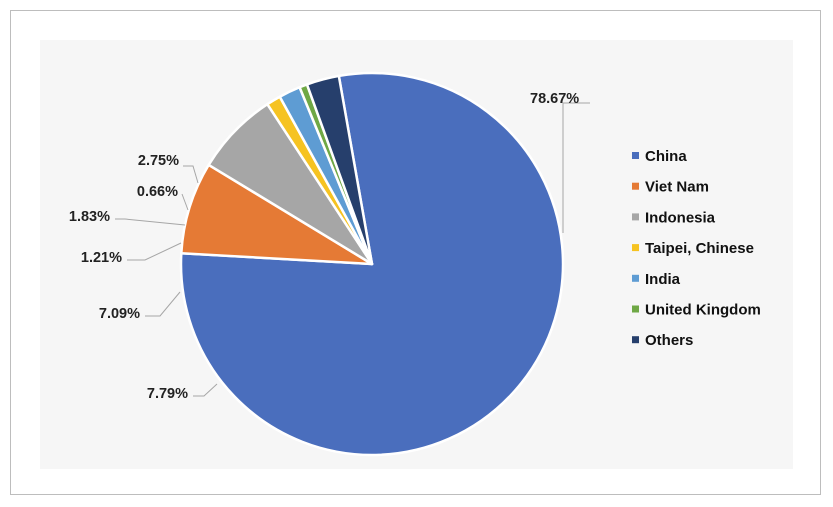  I want to click on leader-line-china, so click(576, 167).